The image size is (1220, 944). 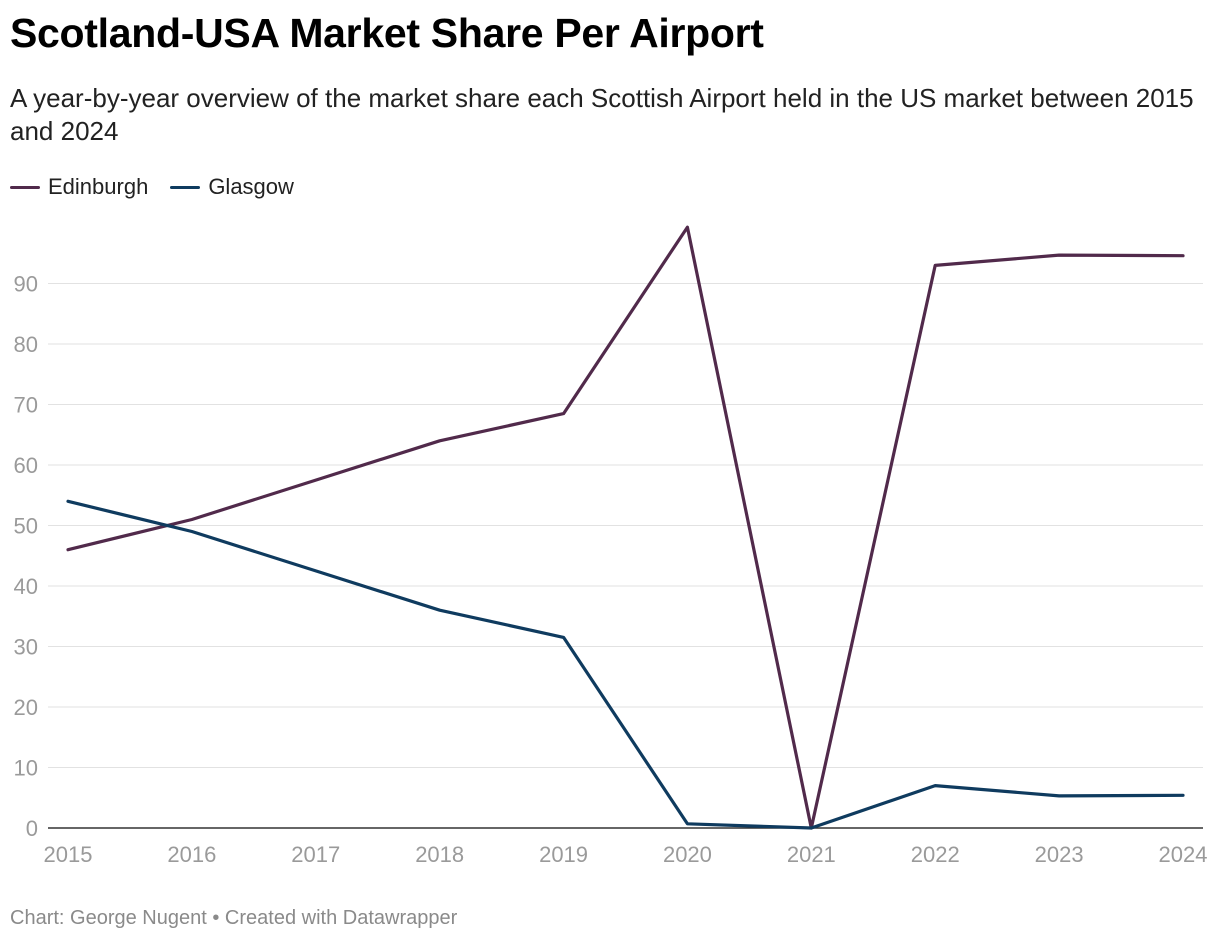 I want to click on x-axis-ticks: 2015 2016 2017 2018 2019 2020 2021 2022 2023 2024, so click(x=626, y=854).